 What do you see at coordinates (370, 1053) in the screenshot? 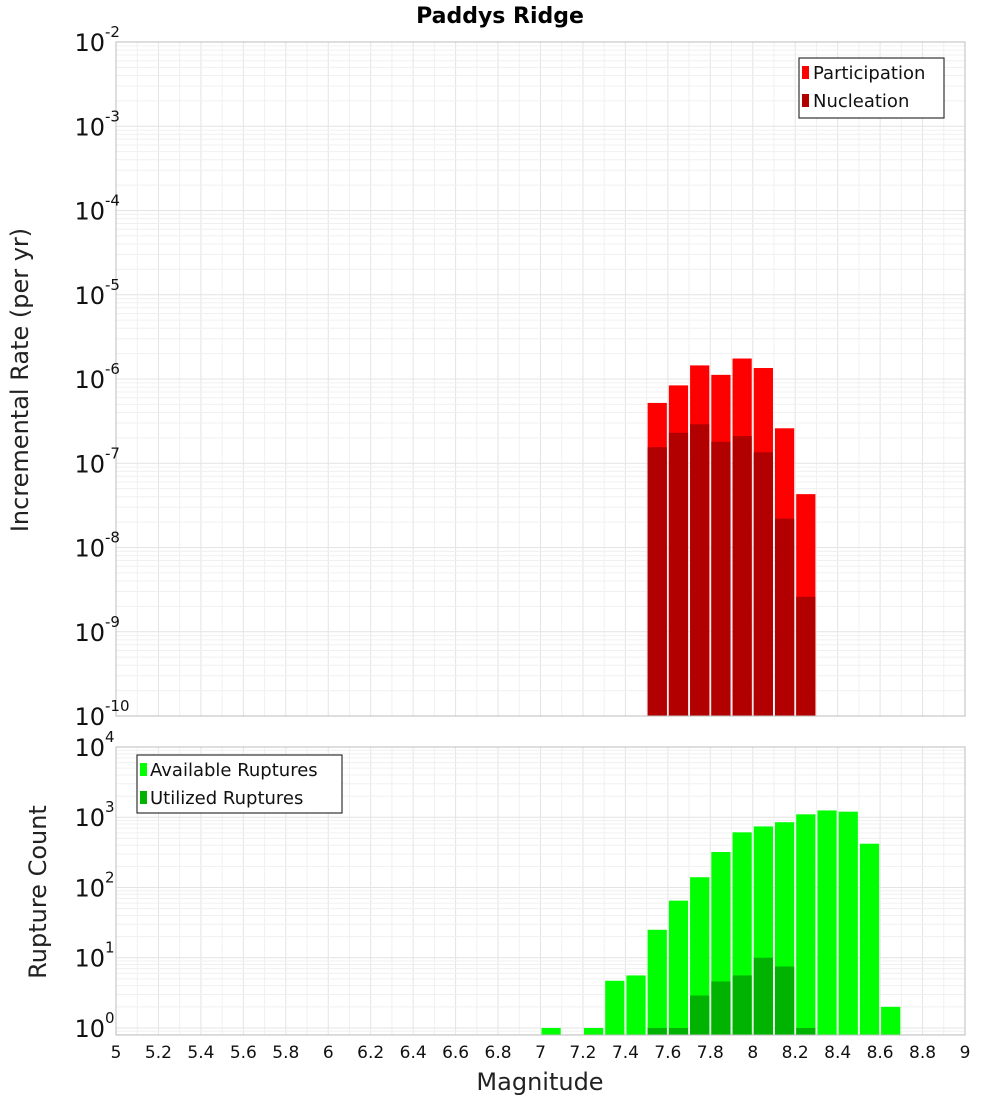
I see `x-tick-label: 6.2` at bounding box center [370, 1053].